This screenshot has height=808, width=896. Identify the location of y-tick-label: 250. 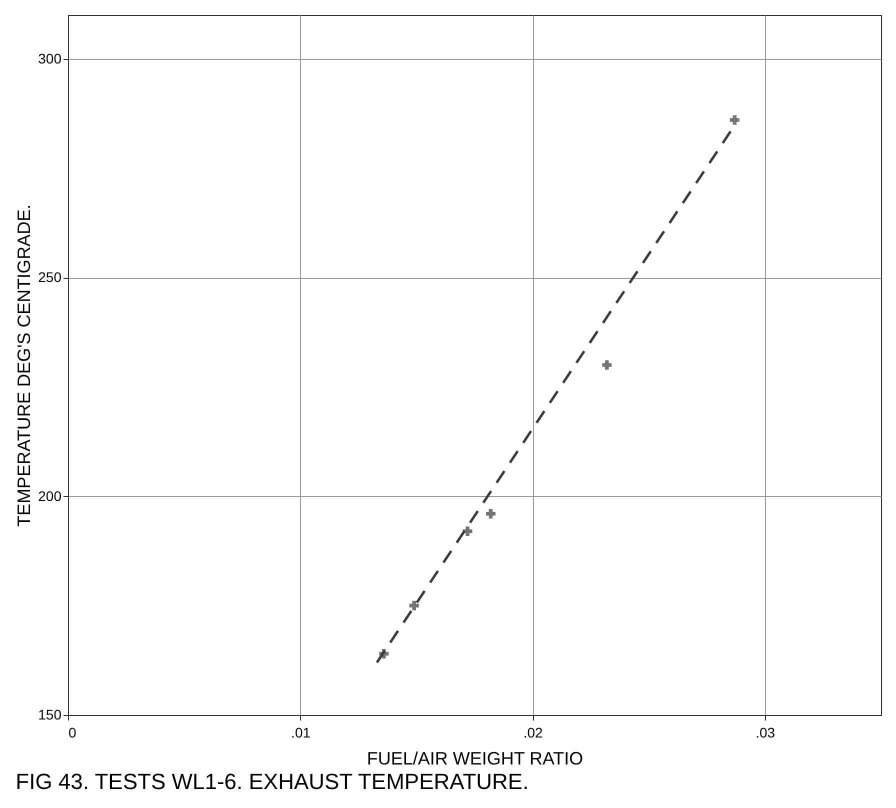
(50, 277).